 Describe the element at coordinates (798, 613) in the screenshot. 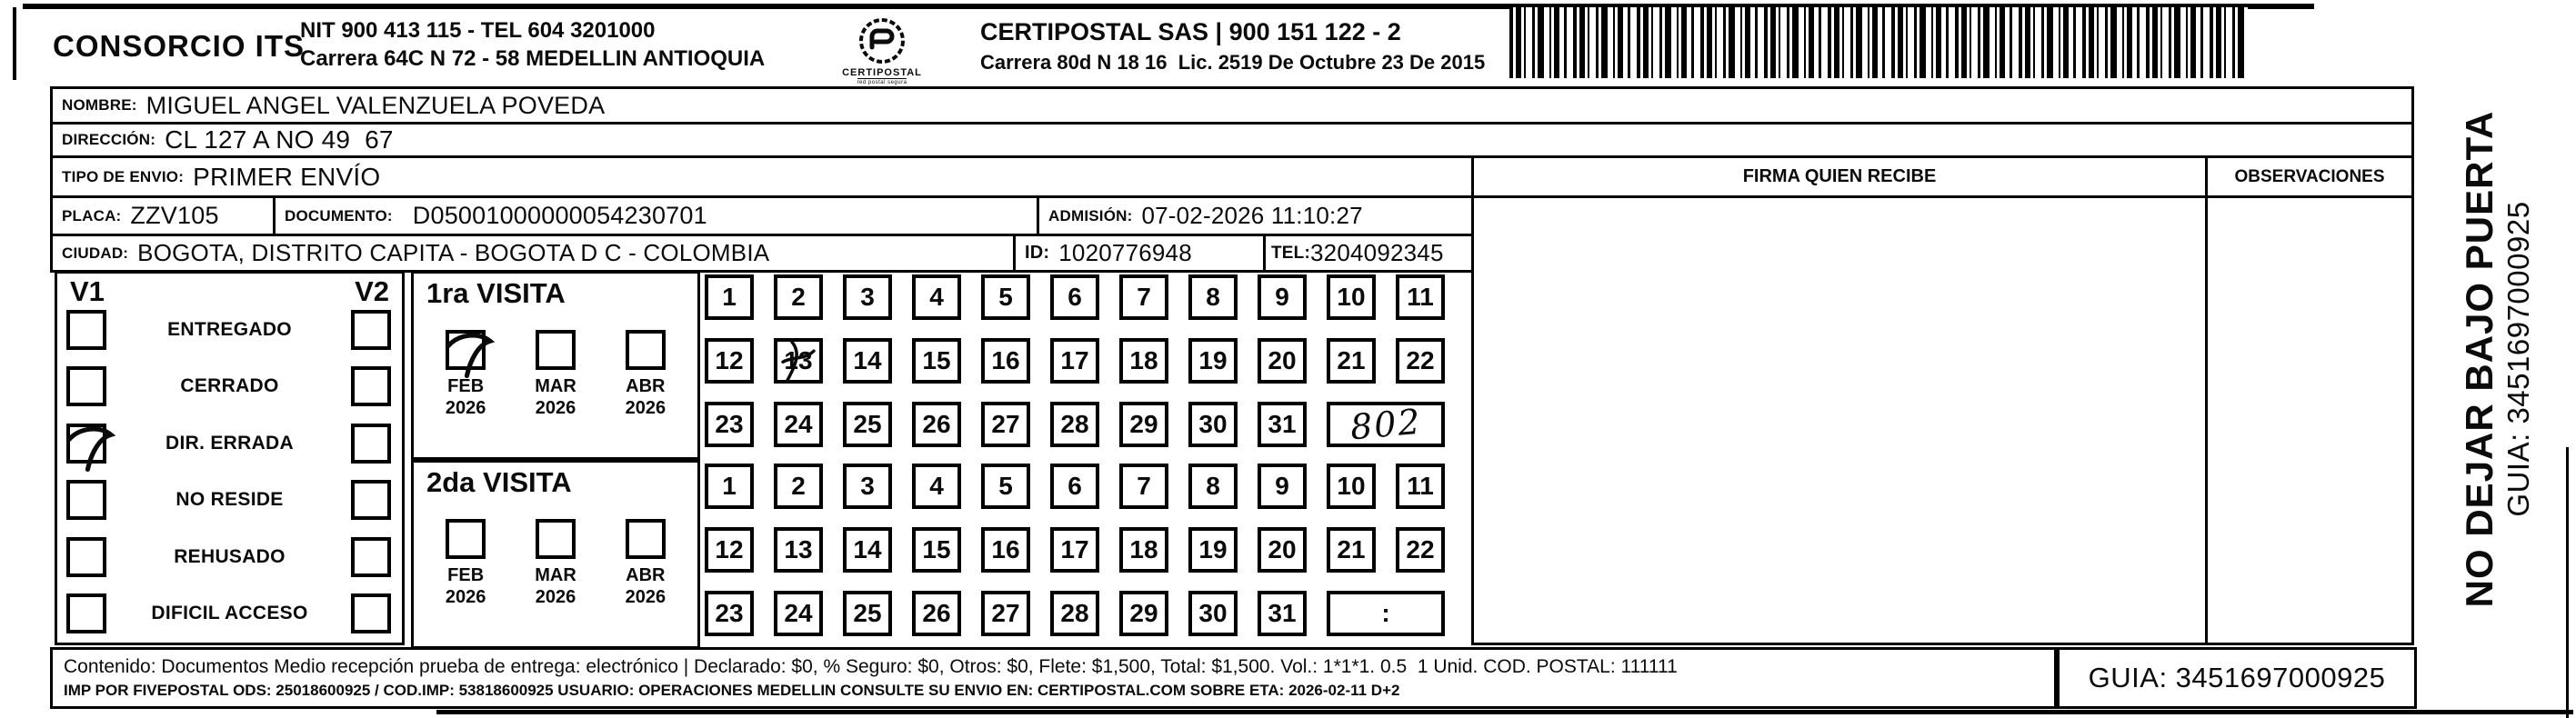

I see `visita2-day-24: 24` at that location.